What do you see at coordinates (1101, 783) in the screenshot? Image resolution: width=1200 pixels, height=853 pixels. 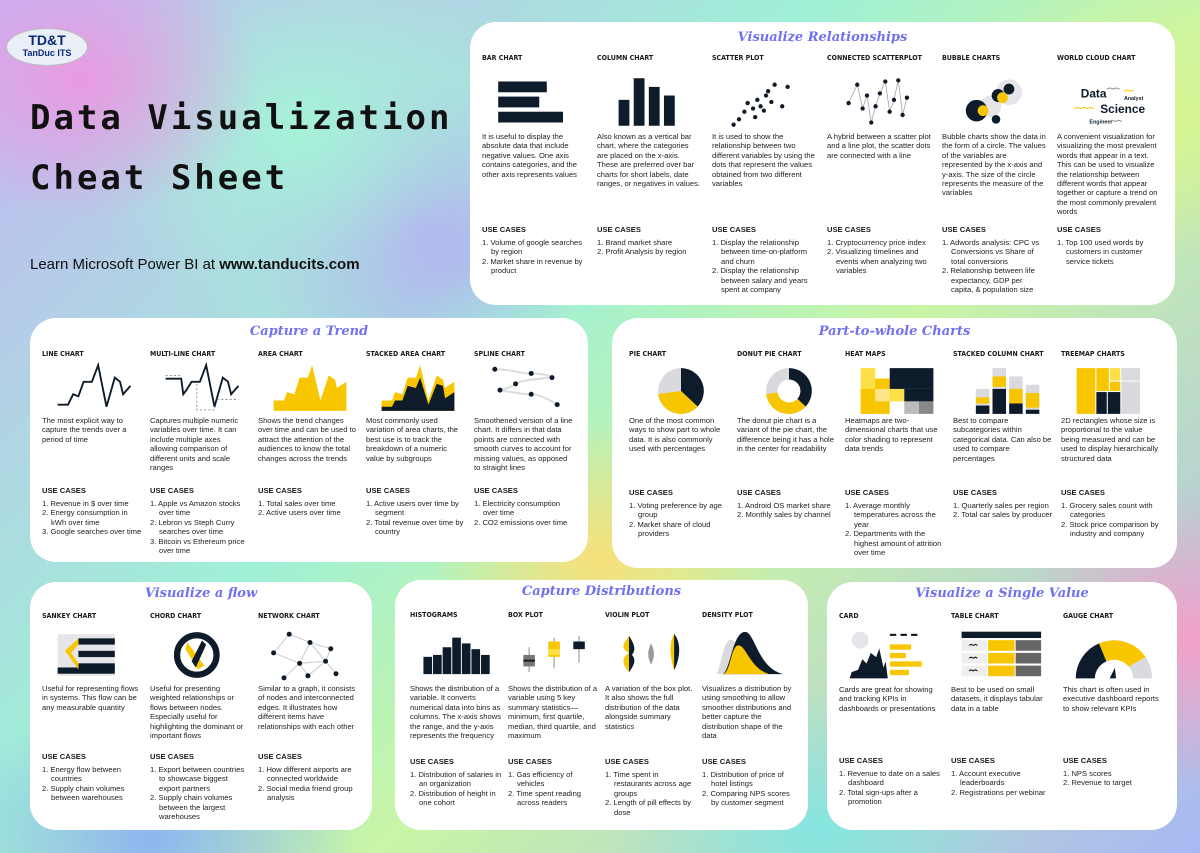 I see `use-case-text: Revenue to target` at bounding box center [1101, 783].